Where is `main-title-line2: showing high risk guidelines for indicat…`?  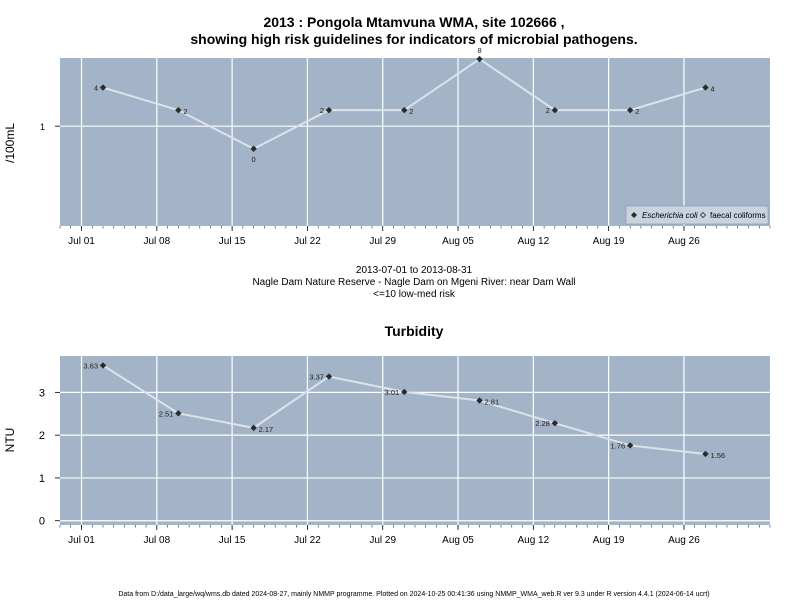 main-title-line2: showing high risk guidelines for indicat… is located at coordinates (413, 39).